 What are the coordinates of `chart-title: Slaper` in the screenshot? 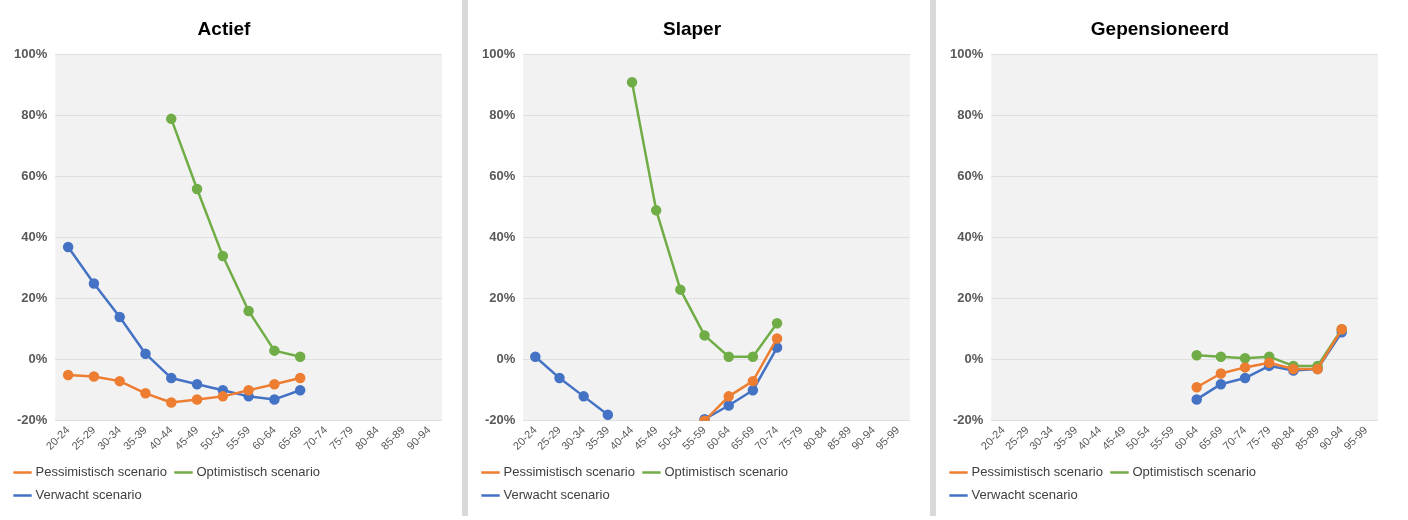 It's located at (692, 28).